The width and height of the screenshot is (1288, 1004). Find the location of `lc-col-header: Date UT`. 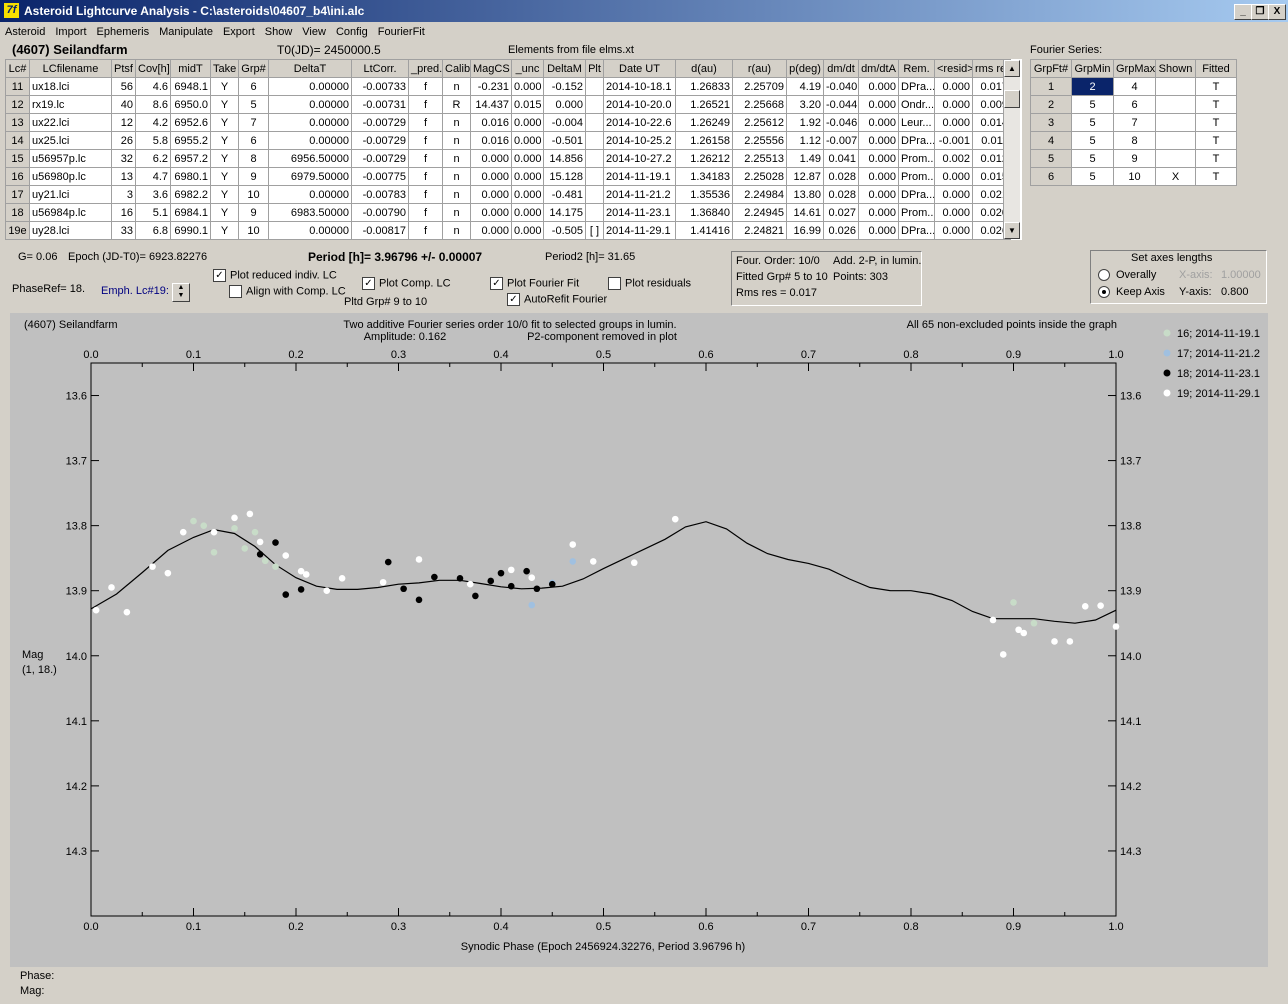

lc-col-header: Date UT is located at coordinates (639, 68).